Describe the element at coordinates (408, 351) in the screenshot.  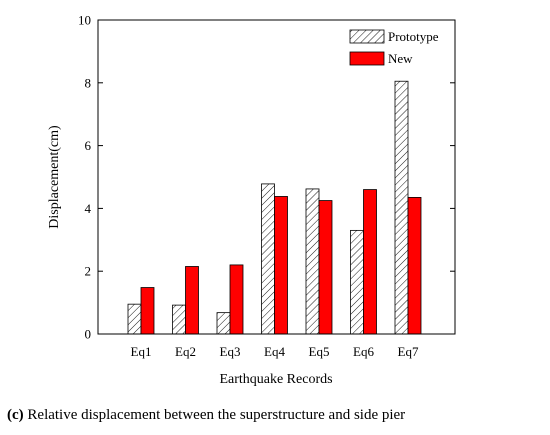
I see `x-tick-label-eq7: Eq7` at that location.